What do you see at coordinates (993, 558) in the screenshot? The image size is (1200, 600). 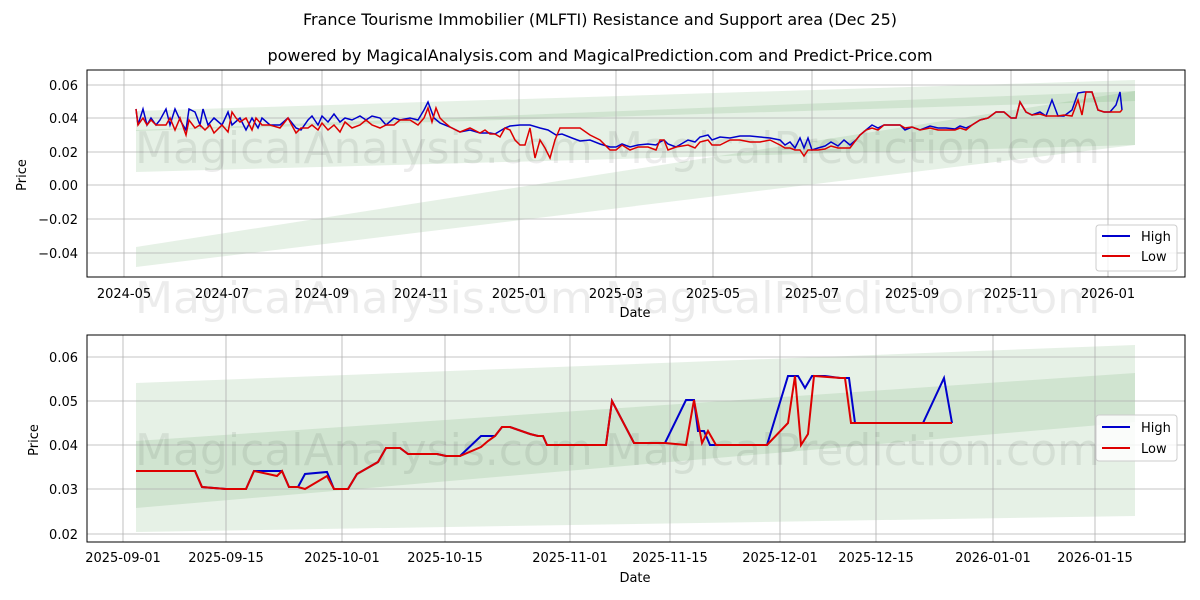 I see `svg-text: 2026-01-01` at bounding box center [993, 558].